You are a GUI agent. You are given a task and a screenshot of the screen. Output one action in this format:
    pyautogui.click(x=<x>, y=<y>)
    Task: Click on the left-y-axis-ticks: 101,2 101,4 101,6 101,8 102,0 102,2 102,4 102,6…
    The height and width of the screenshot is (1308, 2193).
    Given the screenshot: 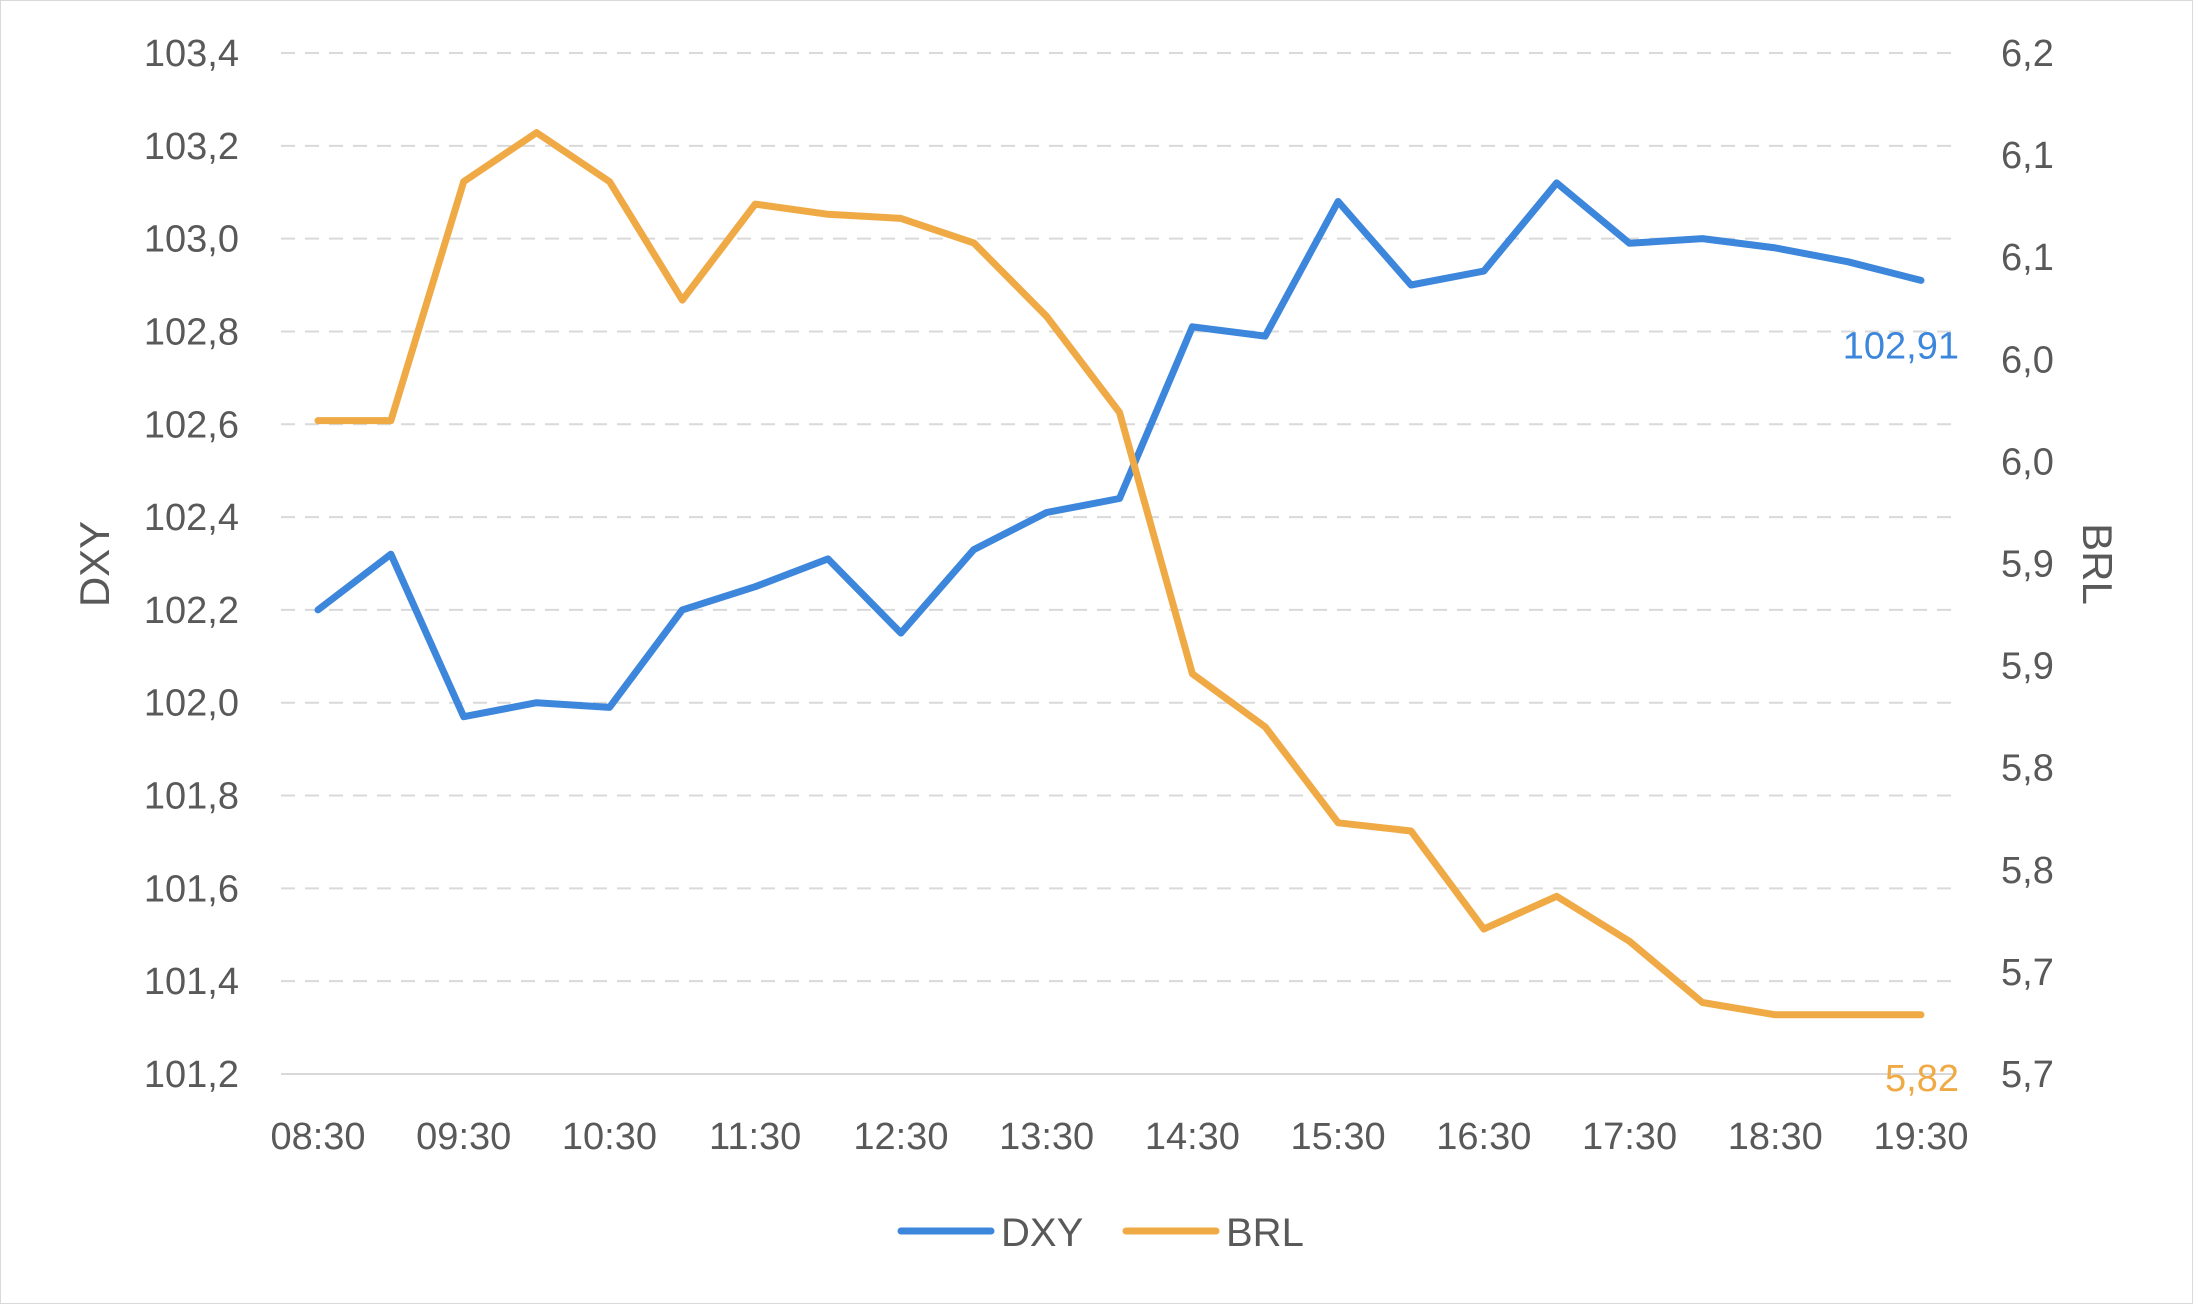 What is the action you would take?
    pyautogui.click(x=191, y=564)
    